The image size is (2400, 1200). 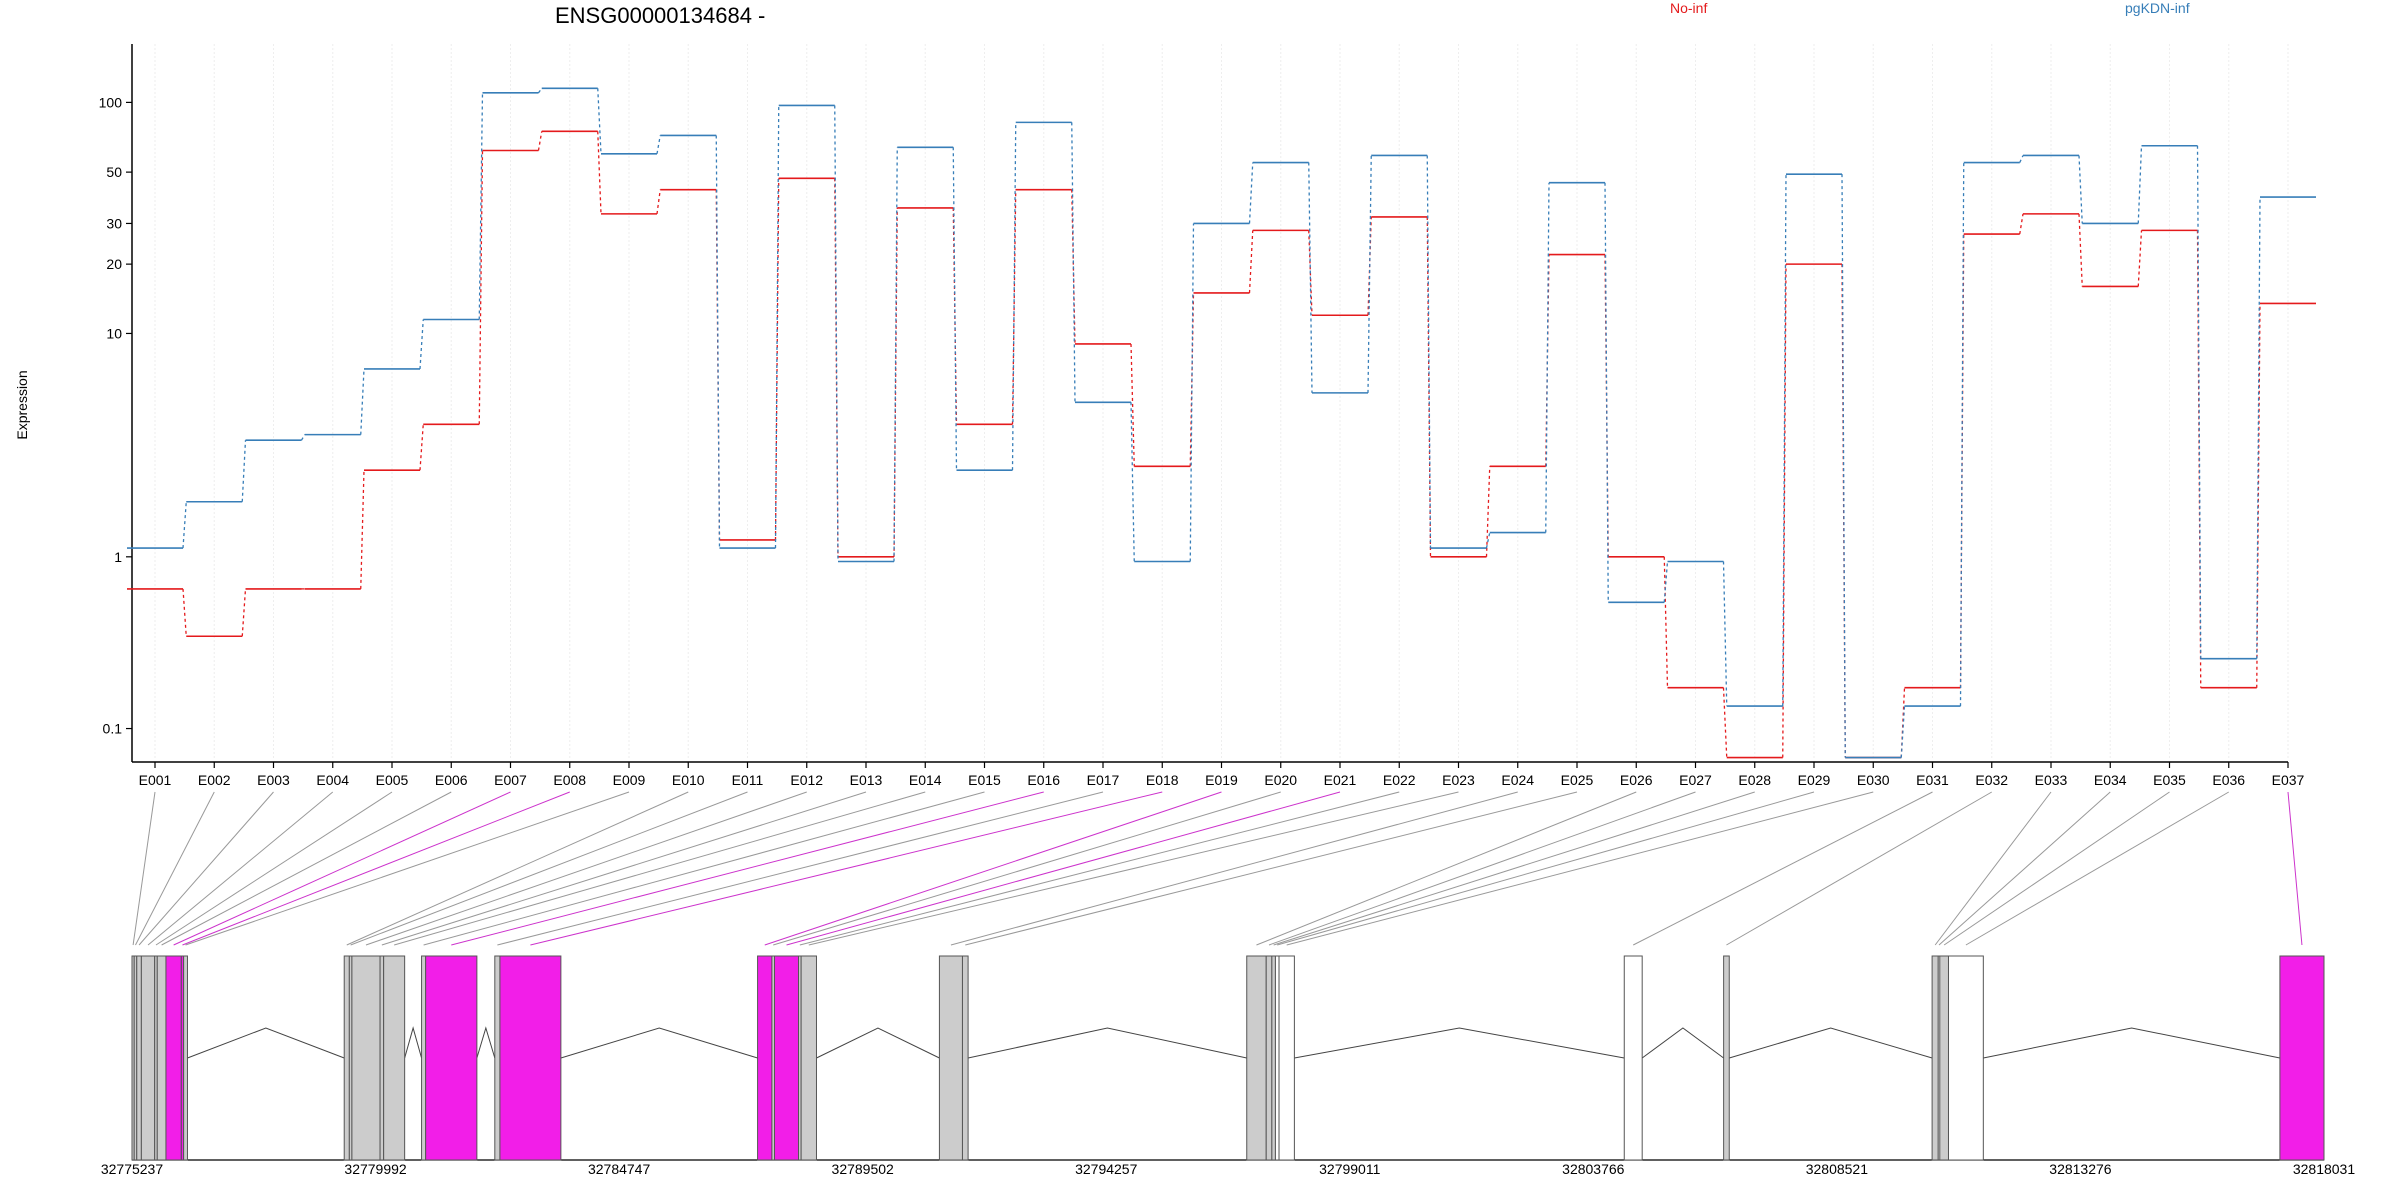 I want to click on legend-entry-no-inf: No-inf, so click(x=1688, y=8).